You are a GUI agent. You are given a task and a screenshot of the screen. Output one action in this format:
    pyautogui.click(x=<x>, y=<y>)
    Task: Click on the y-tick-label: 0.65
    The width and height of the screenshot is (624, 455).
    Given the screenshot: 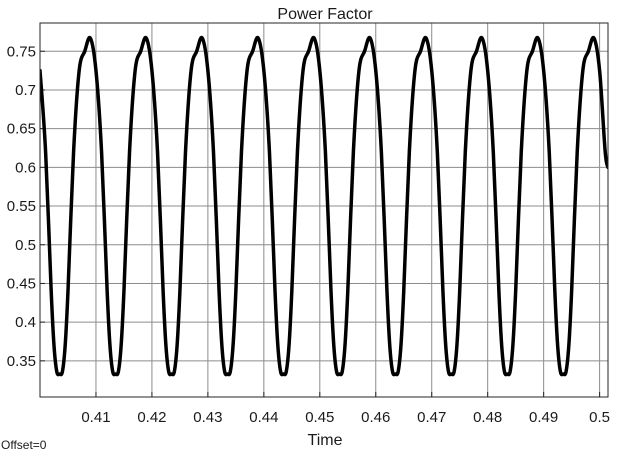 What is the action you would take?
    pyautogui.click(x=21, y=129)
    